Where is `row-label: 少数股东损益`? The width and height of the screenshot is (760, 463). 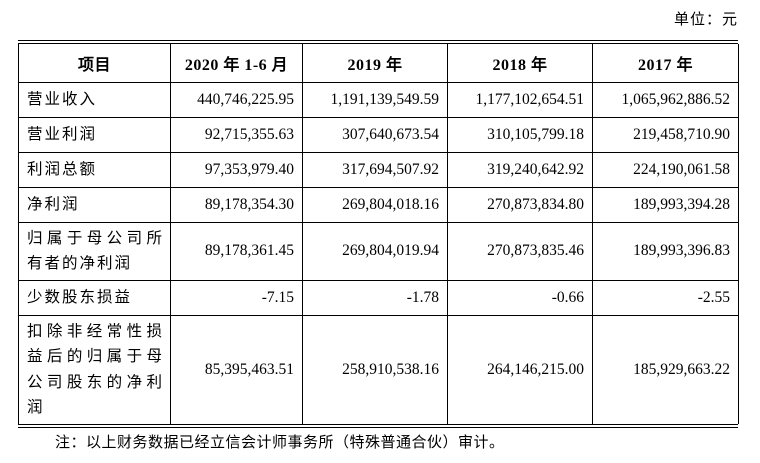
row-label: 少数股东损益 is located at coordinates (94, 297).